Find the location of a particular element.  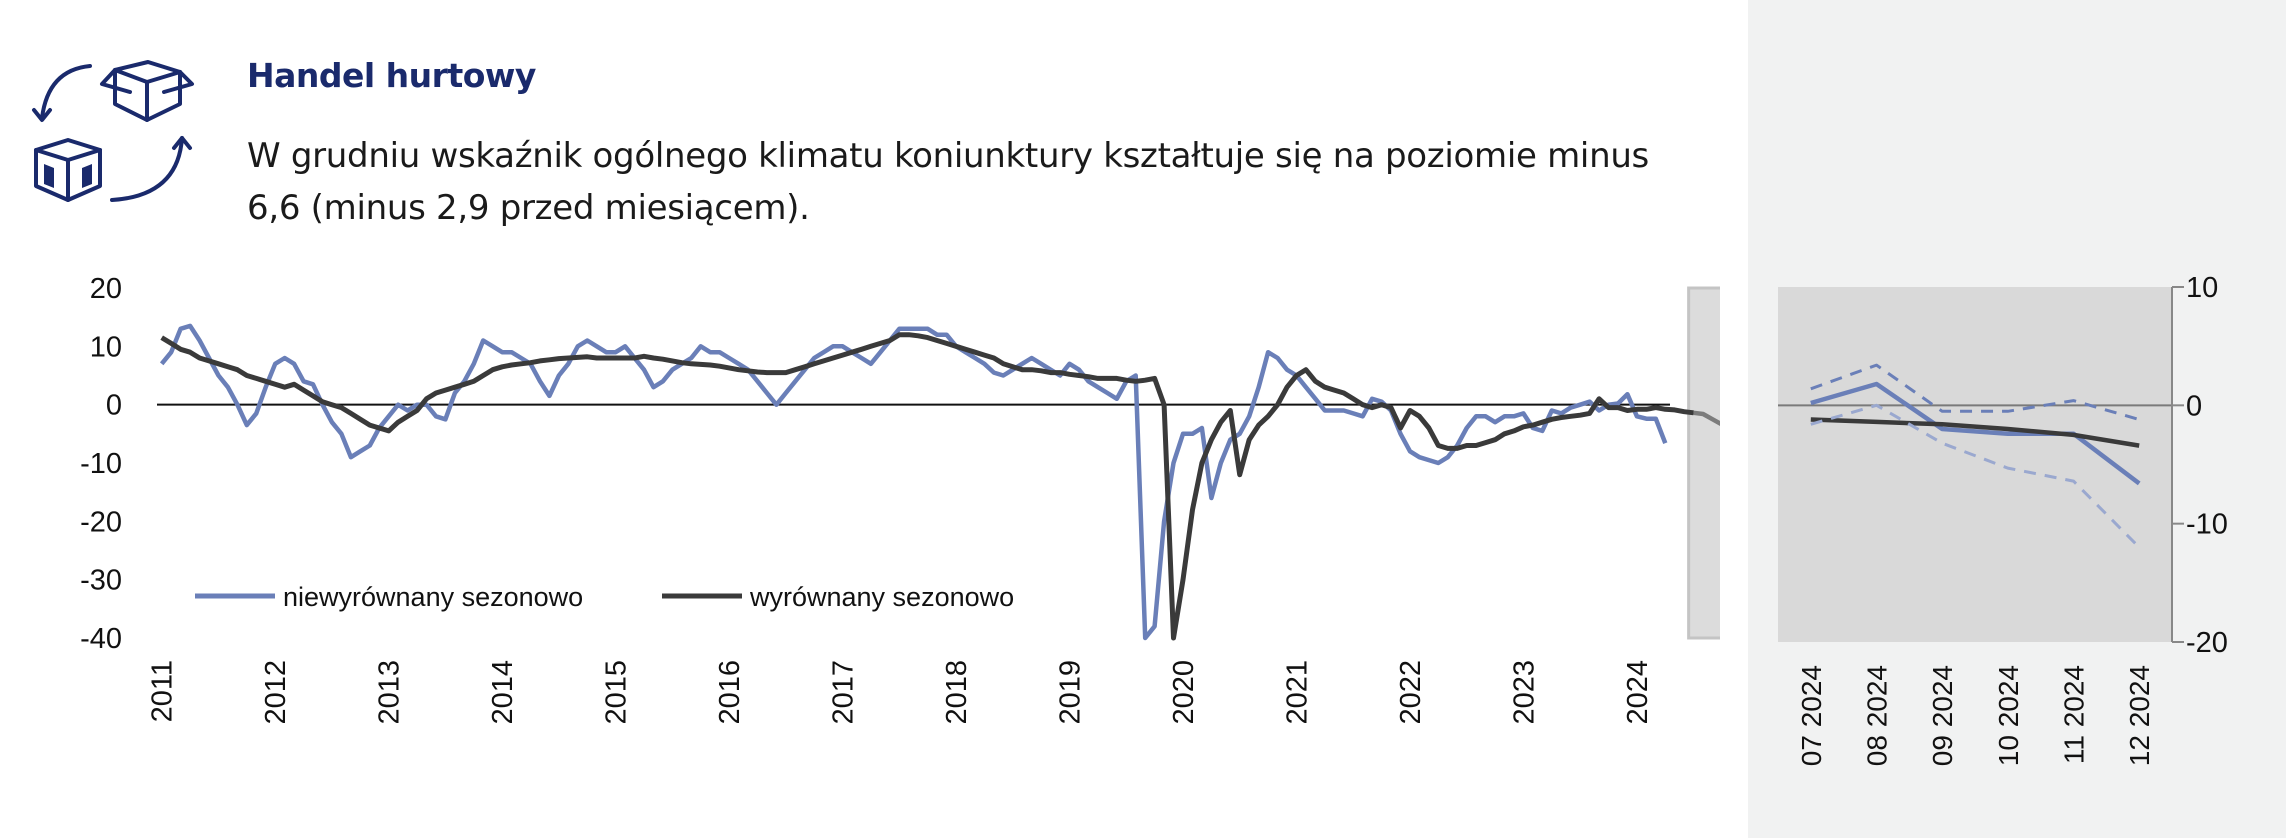

legend-label: wyrównany sezonowo is located at coordinates (881, 597).